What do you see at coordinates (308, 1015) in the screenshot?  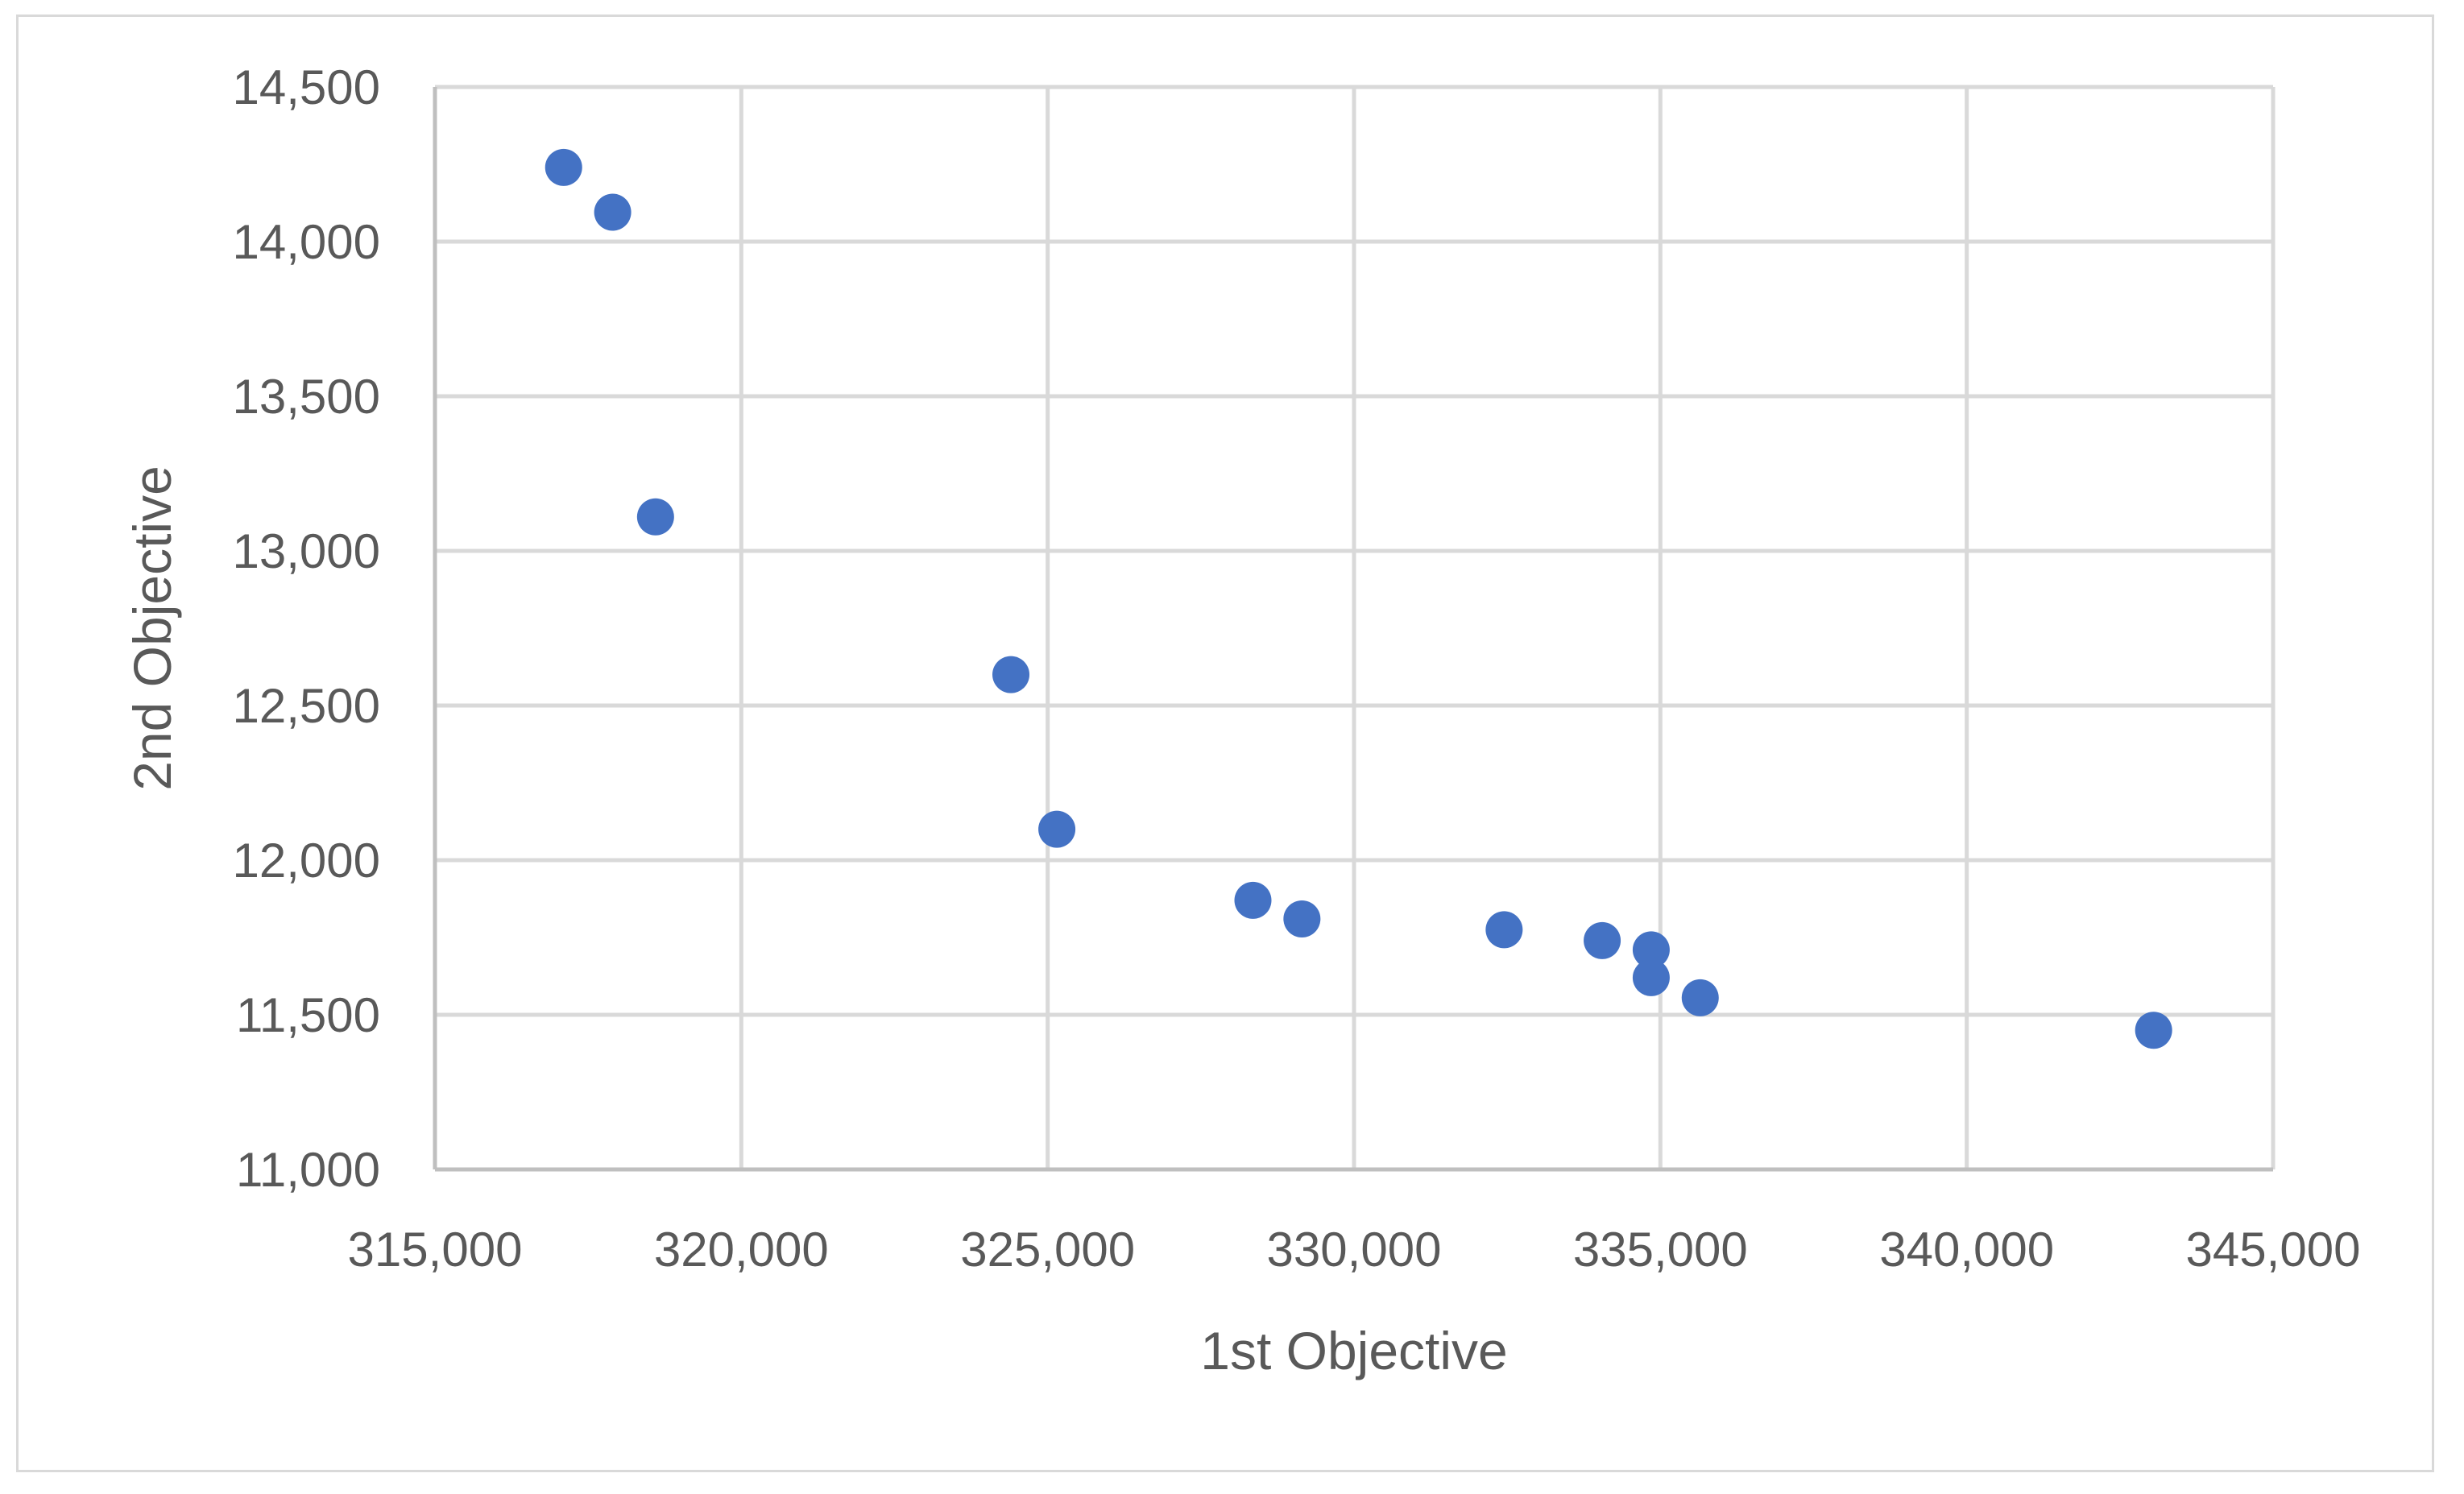 I see `y-tick-label: 11,500` at bounding box center [308, 1015].